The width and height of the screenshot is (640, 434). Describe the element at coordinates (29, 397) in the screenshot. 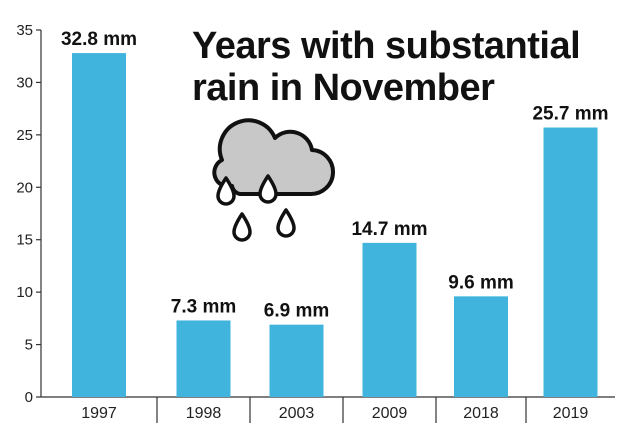

I see `y-tick-label: 0` at that location.